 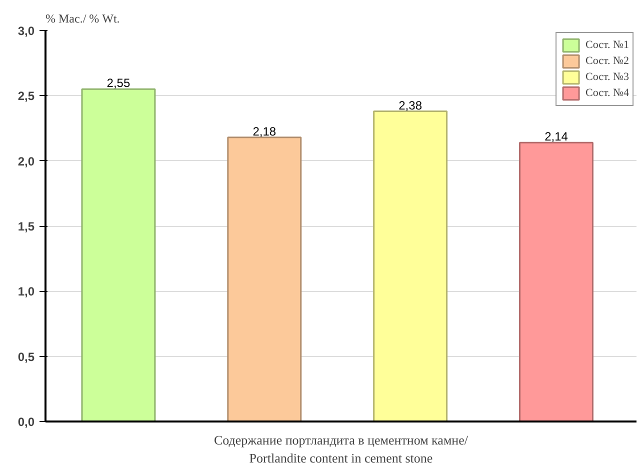 I want to click on y-tick-label: 2,5, so click(x=26, y=96).